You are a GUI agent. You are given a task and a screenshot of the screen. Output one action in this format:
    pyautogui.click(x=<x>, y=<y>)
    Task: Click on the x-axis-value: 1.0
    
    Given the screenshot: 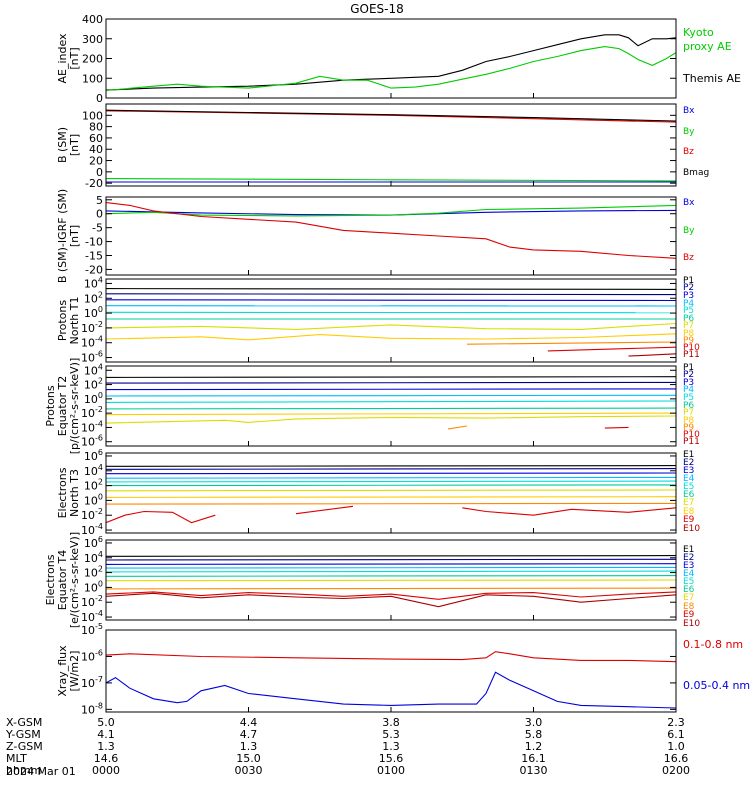 What is the action you would take?
    pyautogui.click(x=676, y=746)
    